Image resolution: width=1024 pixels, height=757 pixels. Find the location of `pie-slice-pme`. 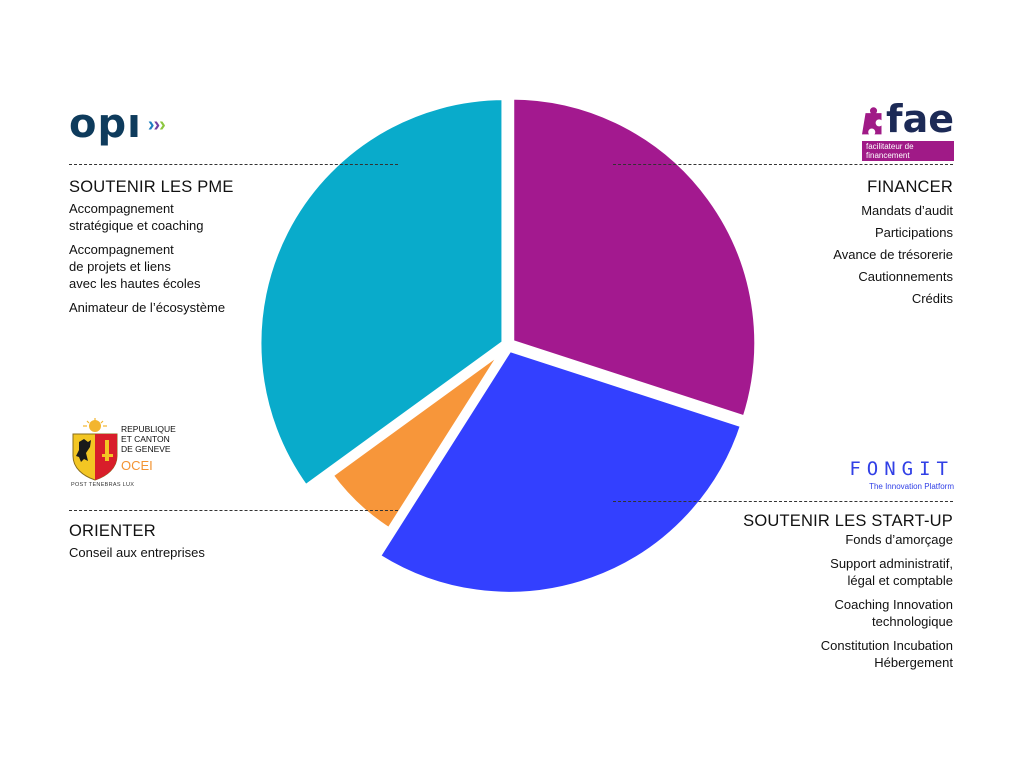

pie-slice-pme is located at coordinates (381, 292).